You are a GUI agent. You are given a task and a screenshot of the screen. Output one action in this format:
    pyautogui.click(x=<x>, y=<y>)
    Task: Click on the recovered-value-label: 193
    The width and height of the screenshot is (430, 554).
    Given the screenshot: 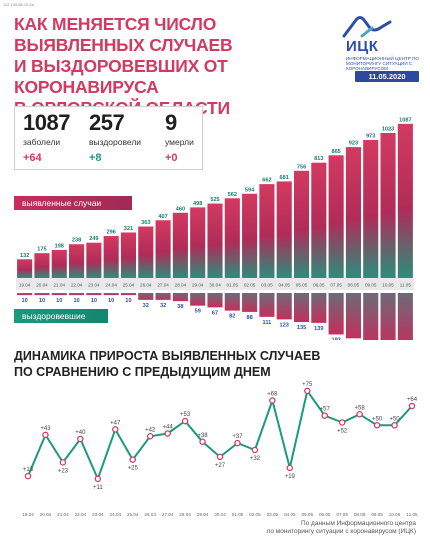 What is the action you would take?
    pyautogui.click(x=335, y=338)
    